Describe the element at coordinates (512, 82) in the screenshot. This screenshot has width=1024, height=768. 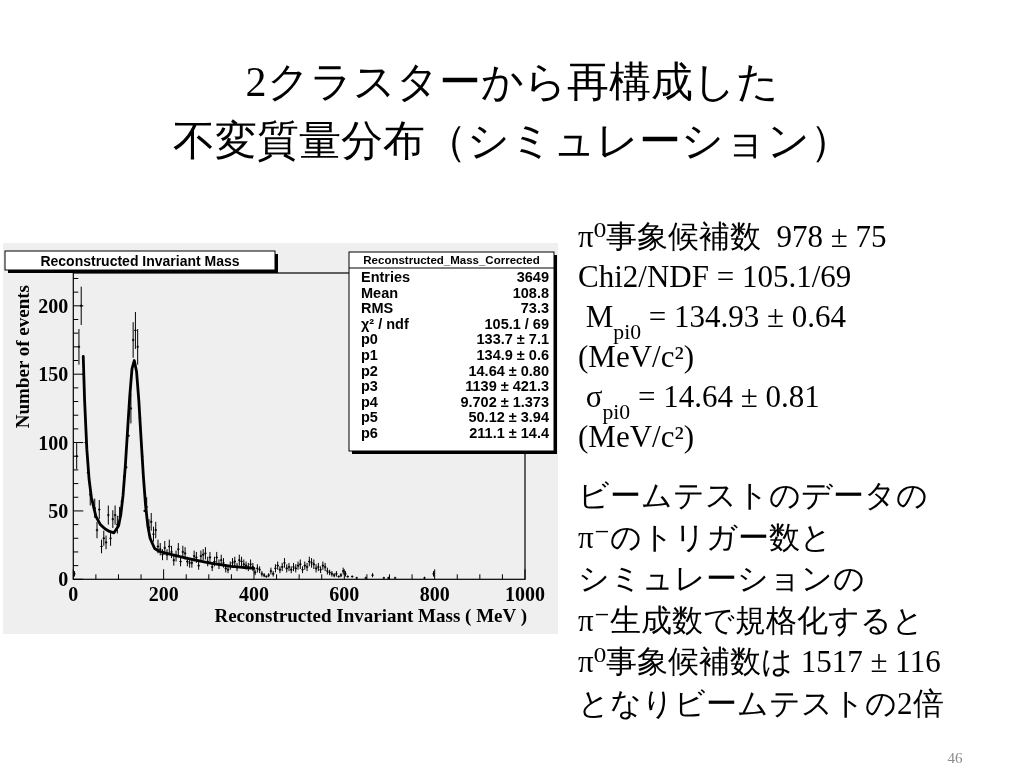
I see `chart-title: 2クラスターから再構成した` at that location.